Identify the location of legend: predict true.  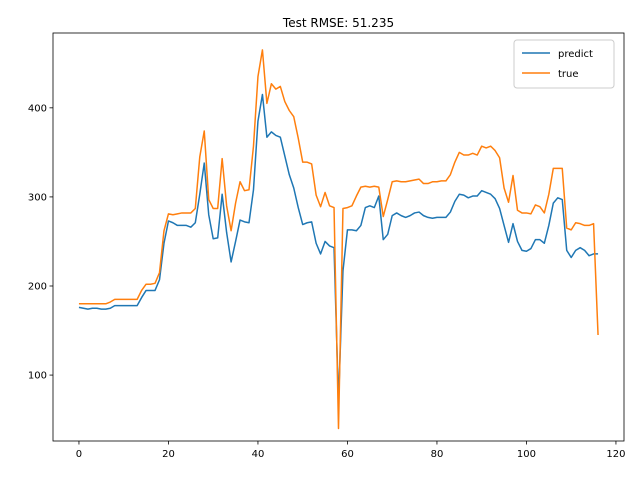
(564, 64).